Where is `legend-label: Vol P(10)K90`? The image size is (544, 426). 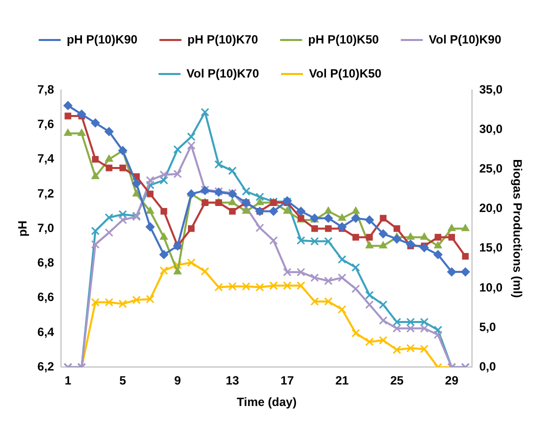 legend-label: Vol P(10)K90 is located at coordinates (465, 39).